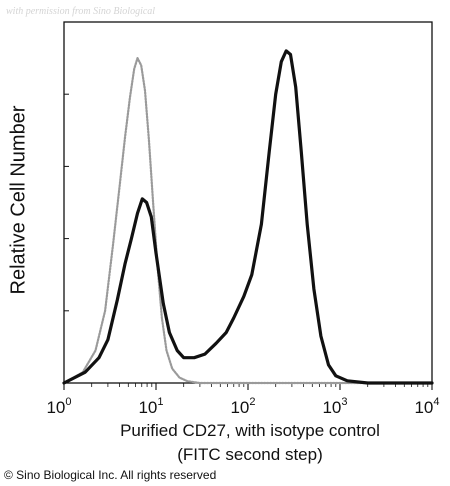  What do you see at coordinates (426, 406) in the screenshot?
I see `x-tick-label-4: 10⁴` at bounding box center [426, 406].